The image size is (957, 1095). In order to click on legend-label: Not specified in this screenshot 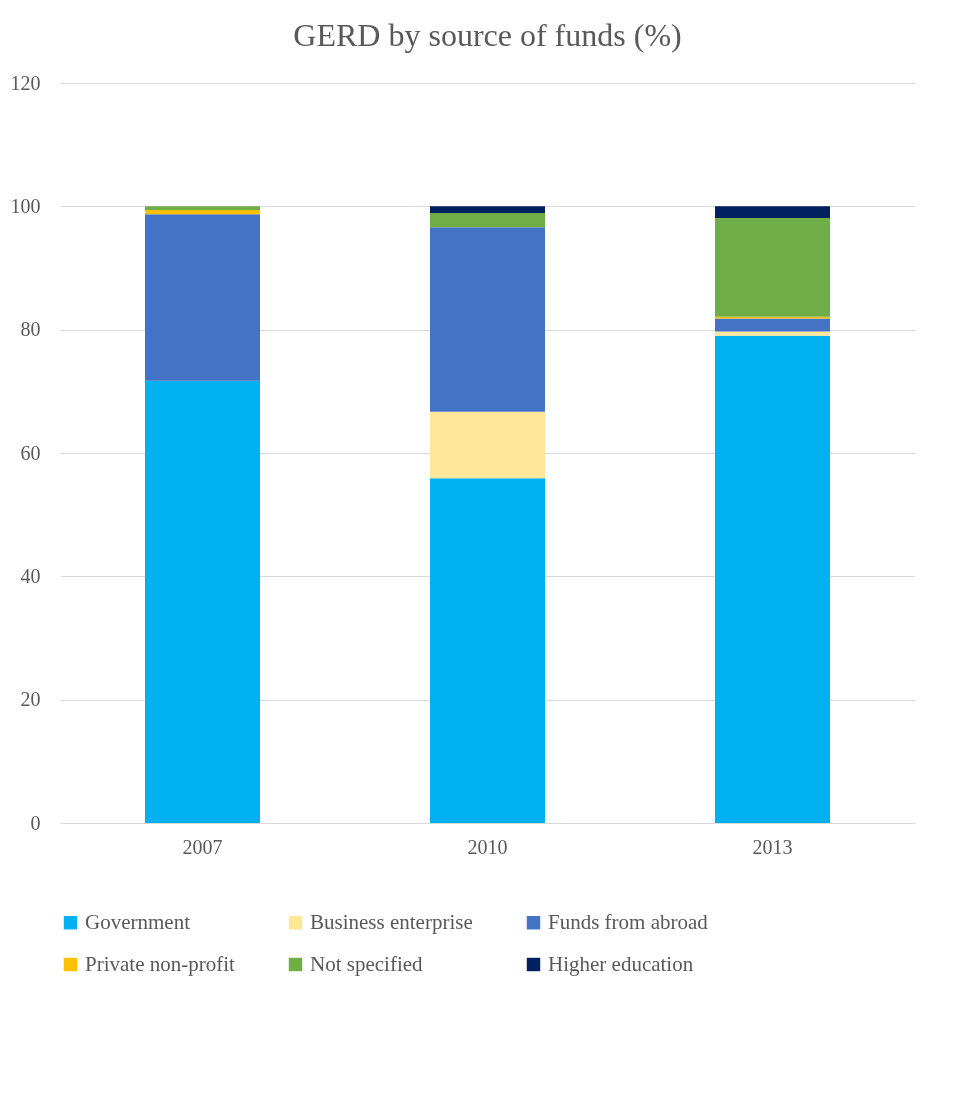, I will do `click(367, 963)`.